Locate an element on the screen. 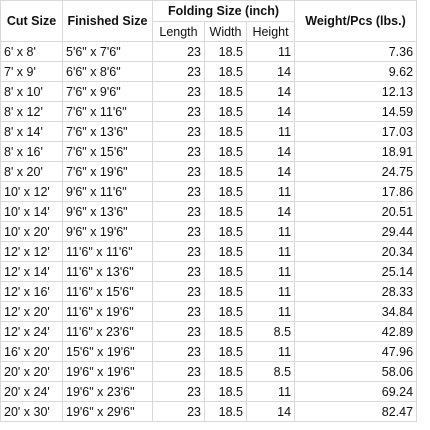 Image resolution: width=430 pixels, height=430 pixels. table-cell: 8' x 14' is located at coordinates (31, 131).